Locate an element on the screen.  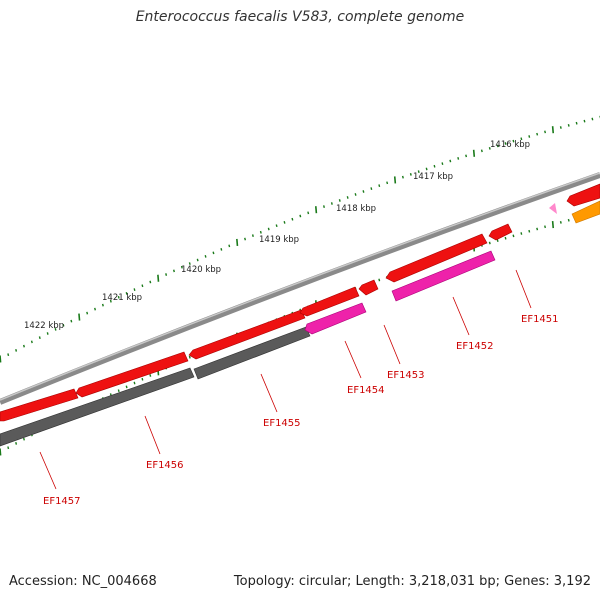
callout-line-ef1457 is located at coordinates (48, 470).